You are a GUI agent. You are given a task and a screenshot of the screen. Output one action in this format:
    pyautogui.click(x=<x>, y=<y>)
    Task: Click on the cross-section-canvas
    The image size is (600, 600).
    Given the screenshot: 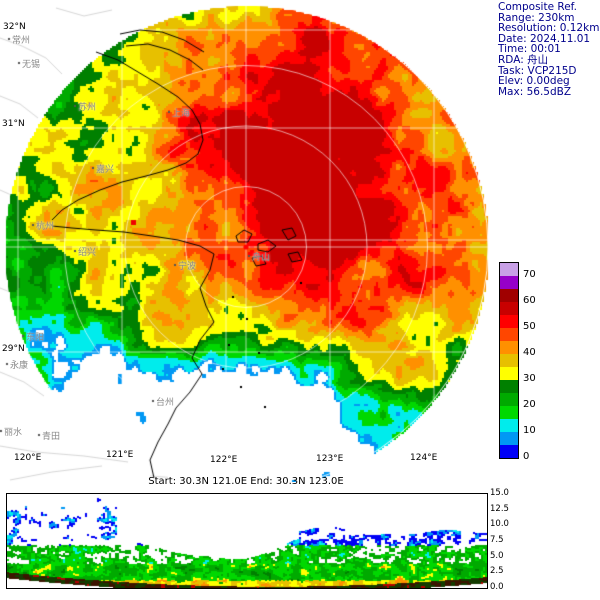 What is the action you would take?
    pyautogui.click(x=247, y=541)
    